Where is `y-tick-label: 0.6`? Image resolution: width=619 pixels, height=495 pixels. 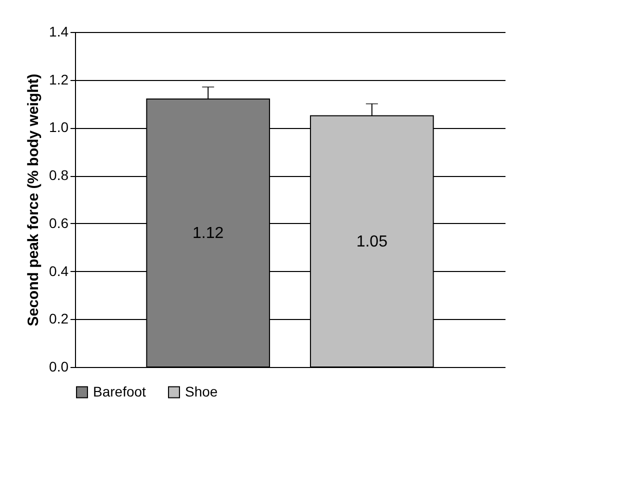 y-tick-label: 0.6 is located at coordinates (59, 222).